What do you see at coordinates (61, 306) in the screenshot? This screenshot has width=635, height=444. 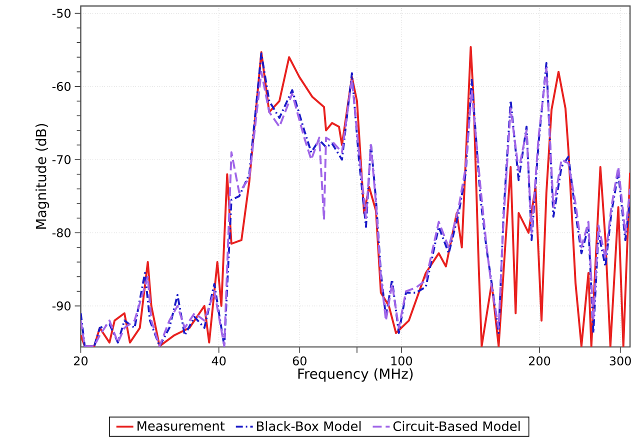 I see `y-tick-label: -90` at bounding box center [61, 306].